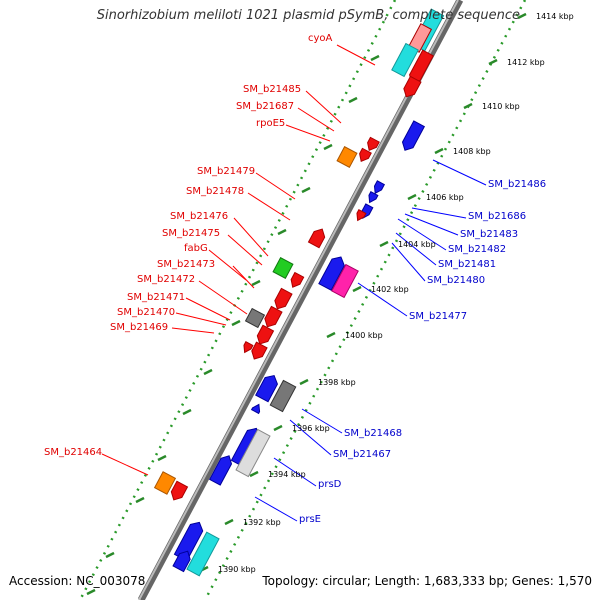 The height and width of the screenshot is (600, 600). I want to click on gene-label-sm_b21478: SM_b21478, so click(215, 191).